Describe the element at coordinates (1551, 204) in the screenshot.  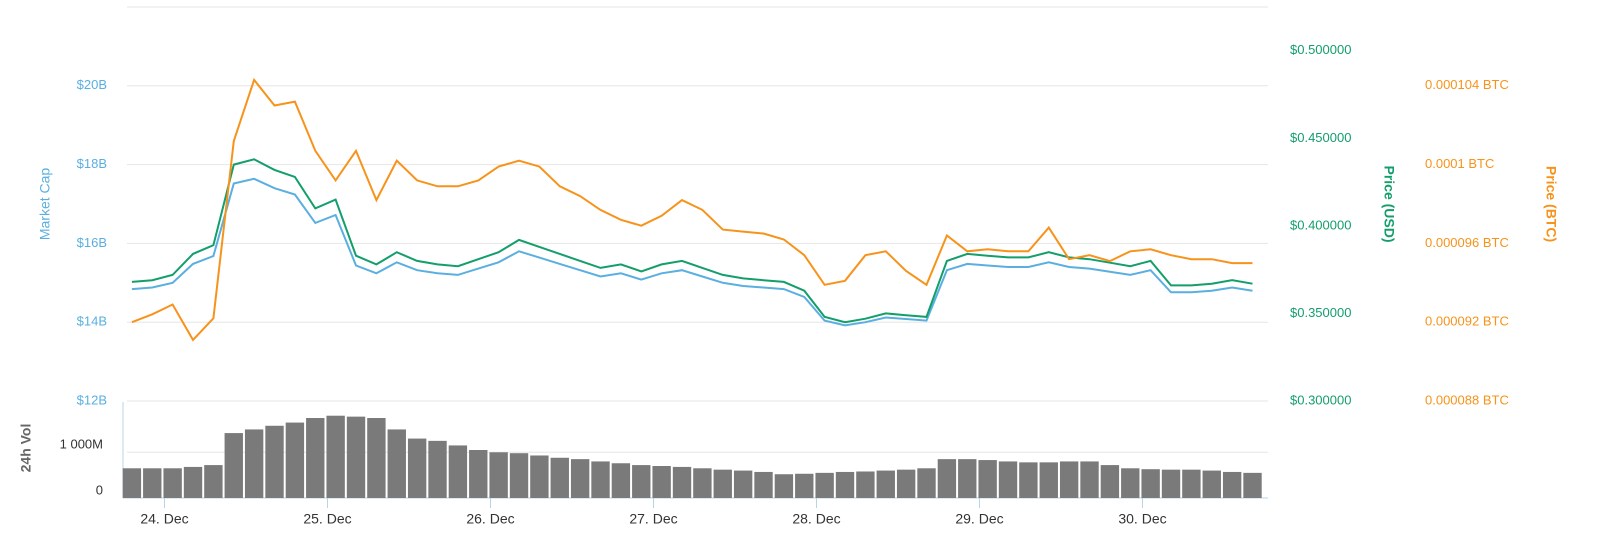
I see `y3-axis-title: Price (BTC)` at that location.